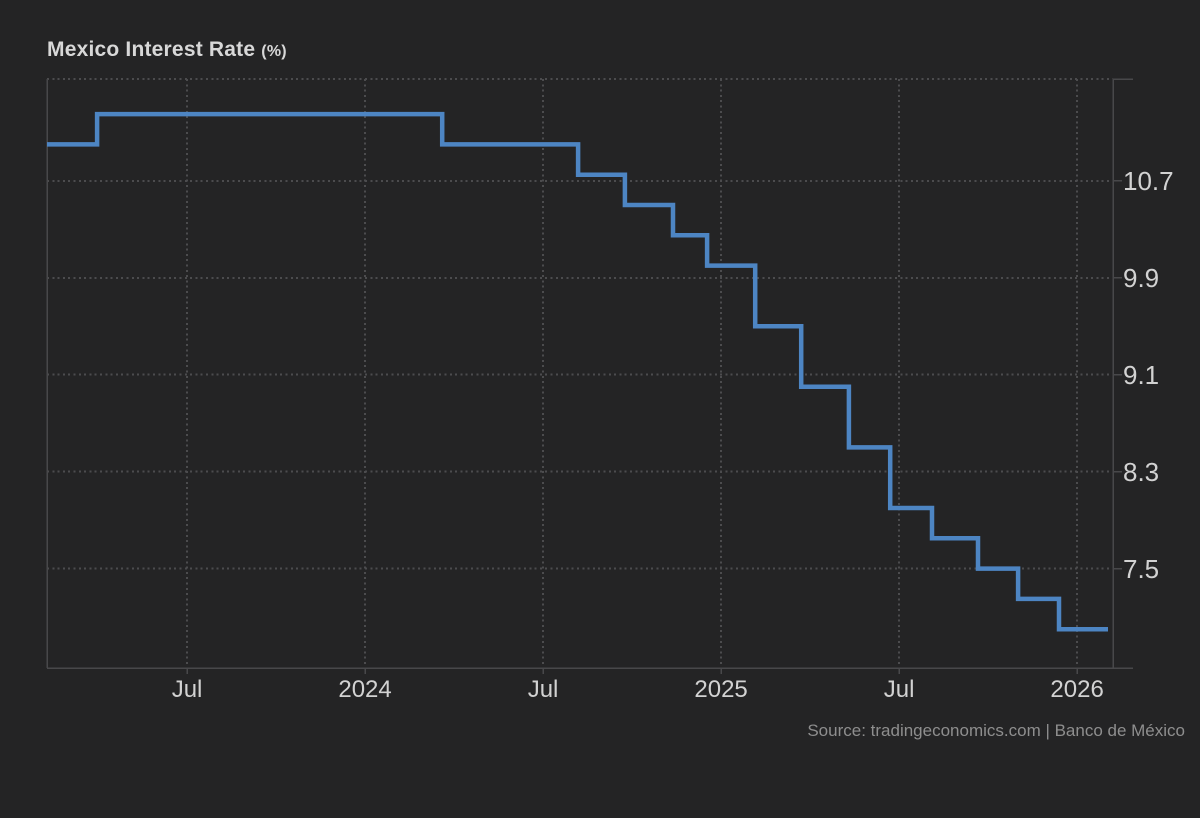 The image size is (1200, 818). Describe the element at coordinates (1077, 689) in the screenshot. I see `x-axis-label: 2026` at that location.